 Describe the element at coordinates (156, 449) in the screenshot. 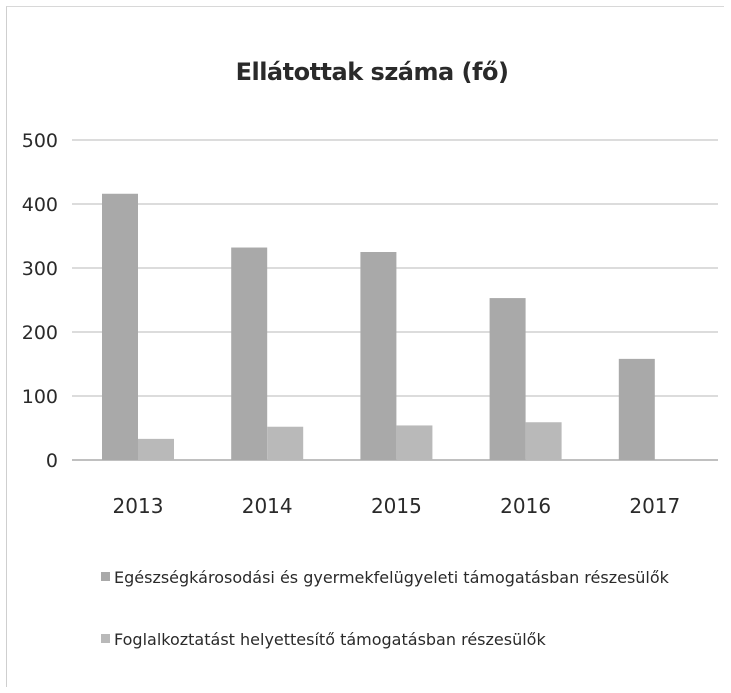

I see `bar-series-2-2013` at that location.